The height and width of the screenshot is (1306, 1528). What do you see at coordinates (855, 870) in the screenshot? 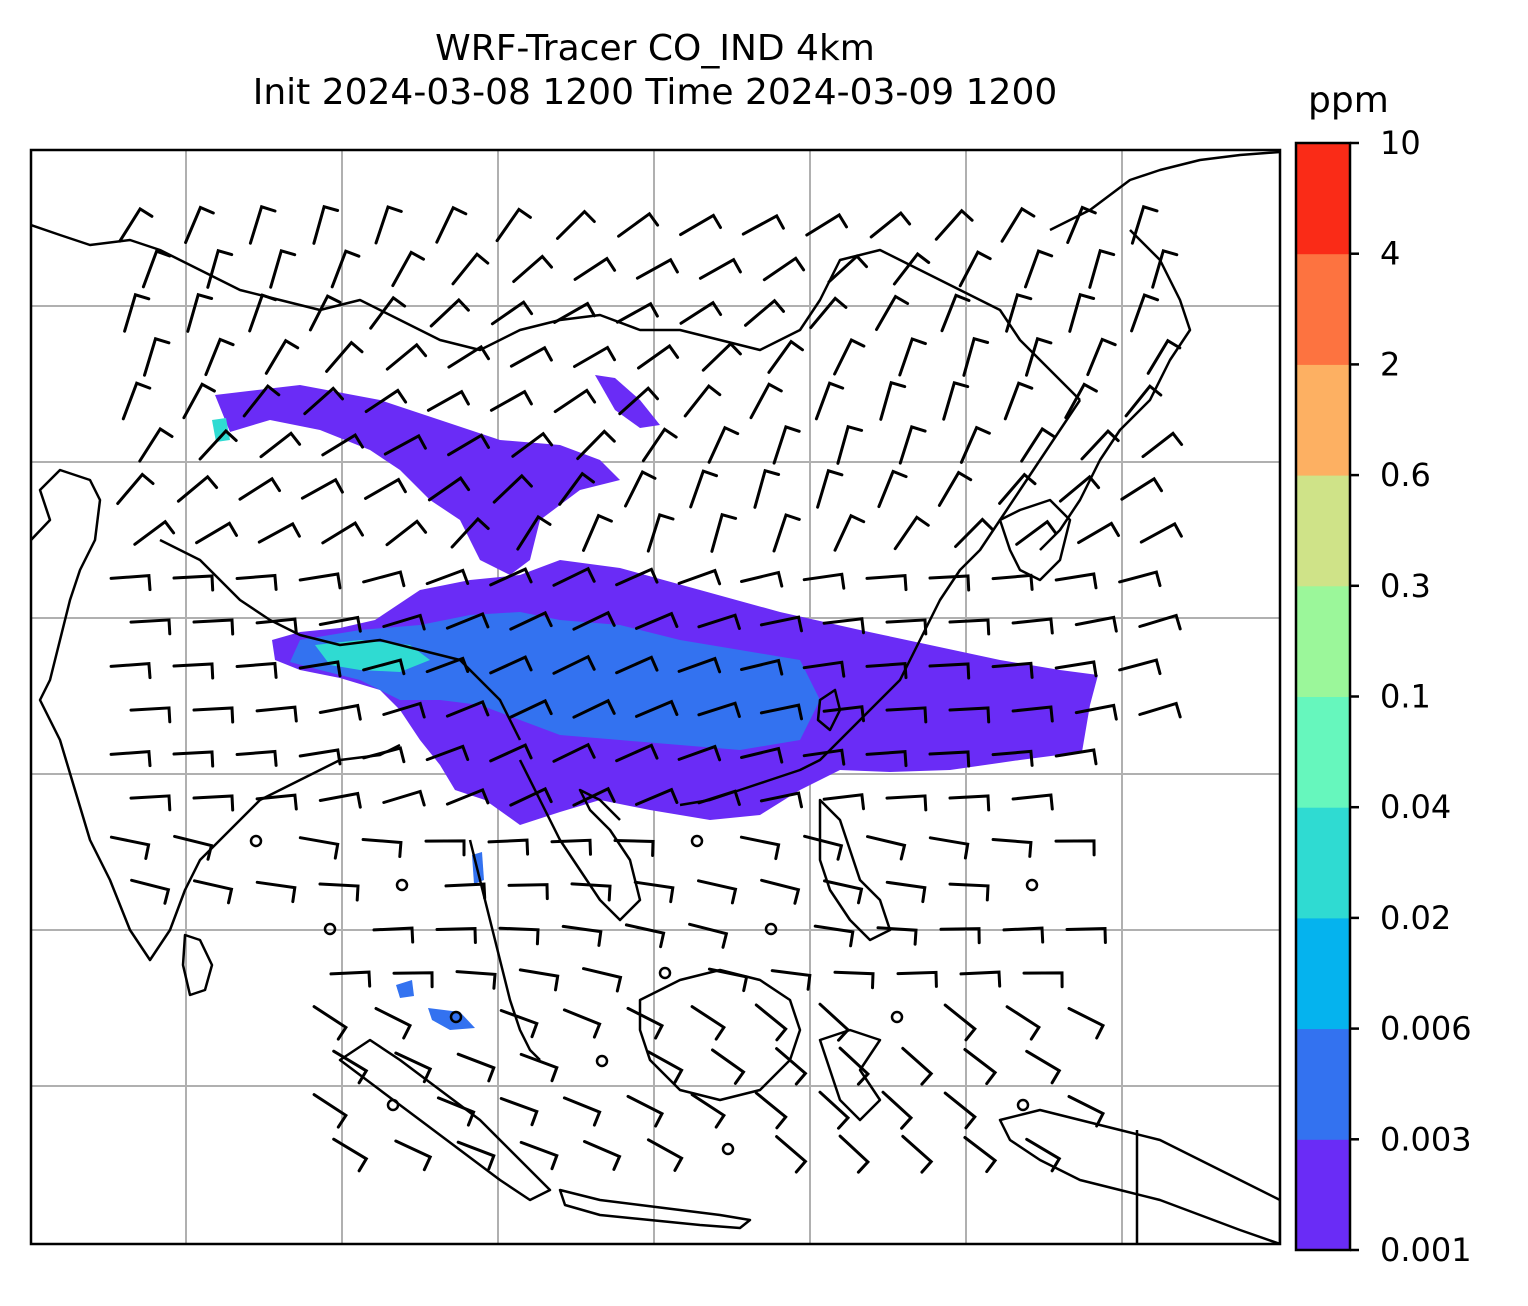
I see `coastline-philippines` at bounding box center [855, 870].